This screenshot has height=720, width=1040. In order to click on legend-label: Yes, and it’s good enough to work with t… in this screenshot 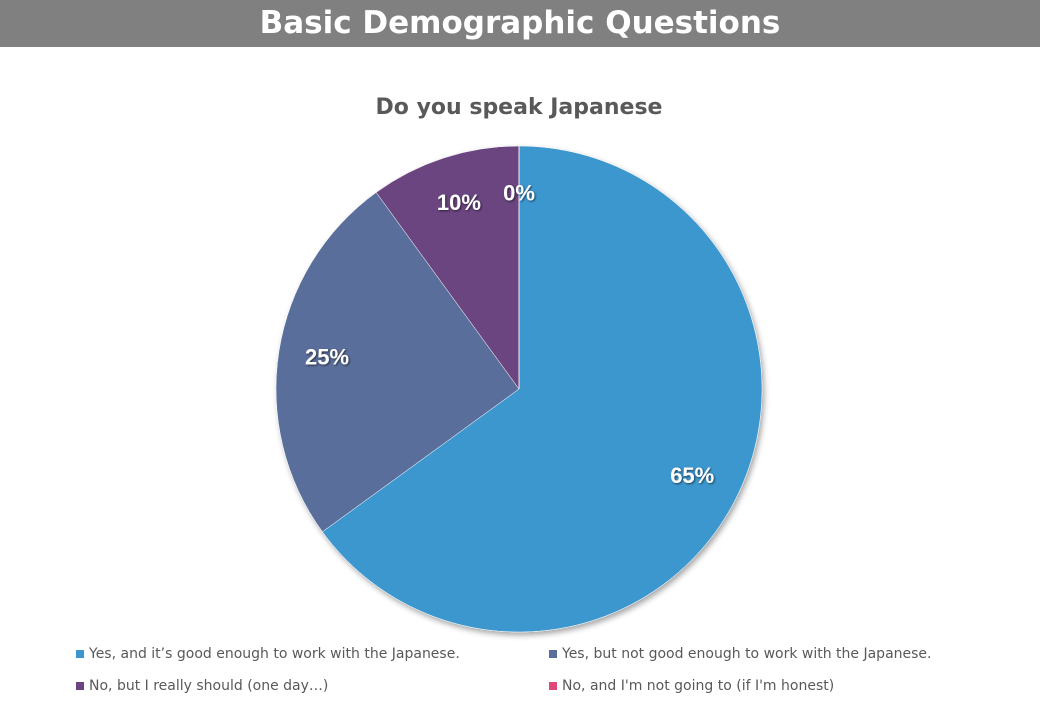, I will do `click(274, 654)`.